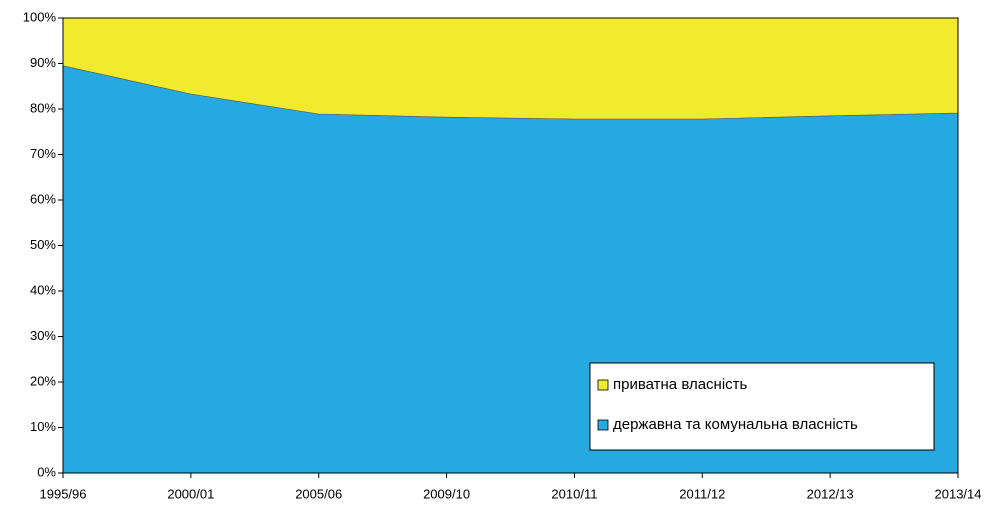  I want to click on x-tick-label: 1995/96, so click(63, 493).